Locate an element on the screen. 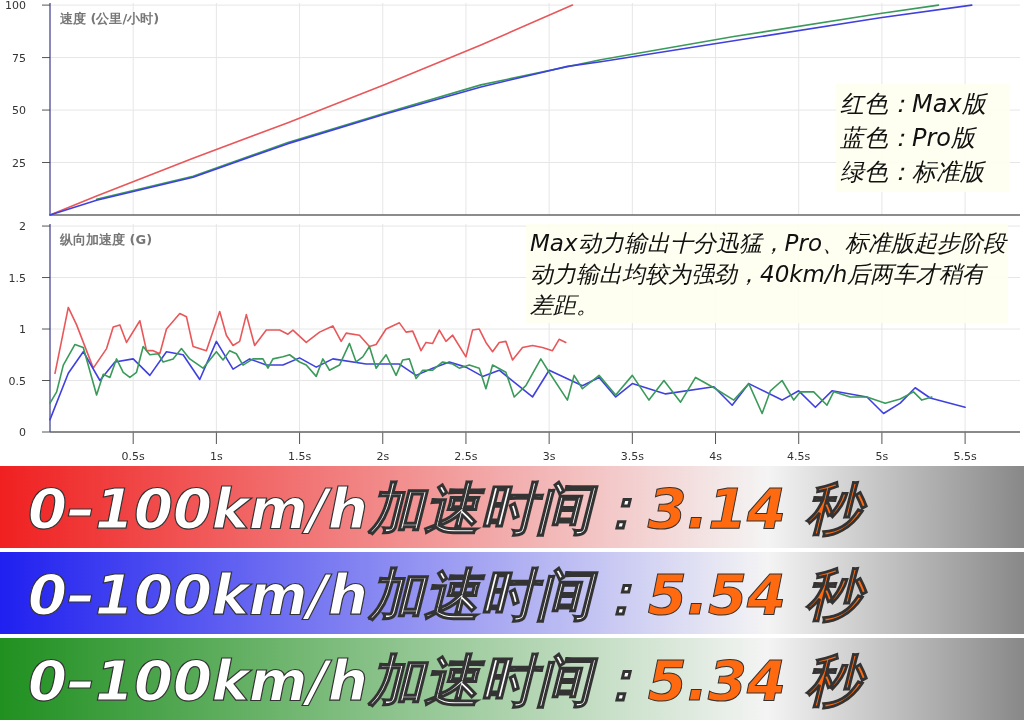 This screenshot has width=1024, height=724. x-tick-label: 1.5s is located at coordinates (299, 456).